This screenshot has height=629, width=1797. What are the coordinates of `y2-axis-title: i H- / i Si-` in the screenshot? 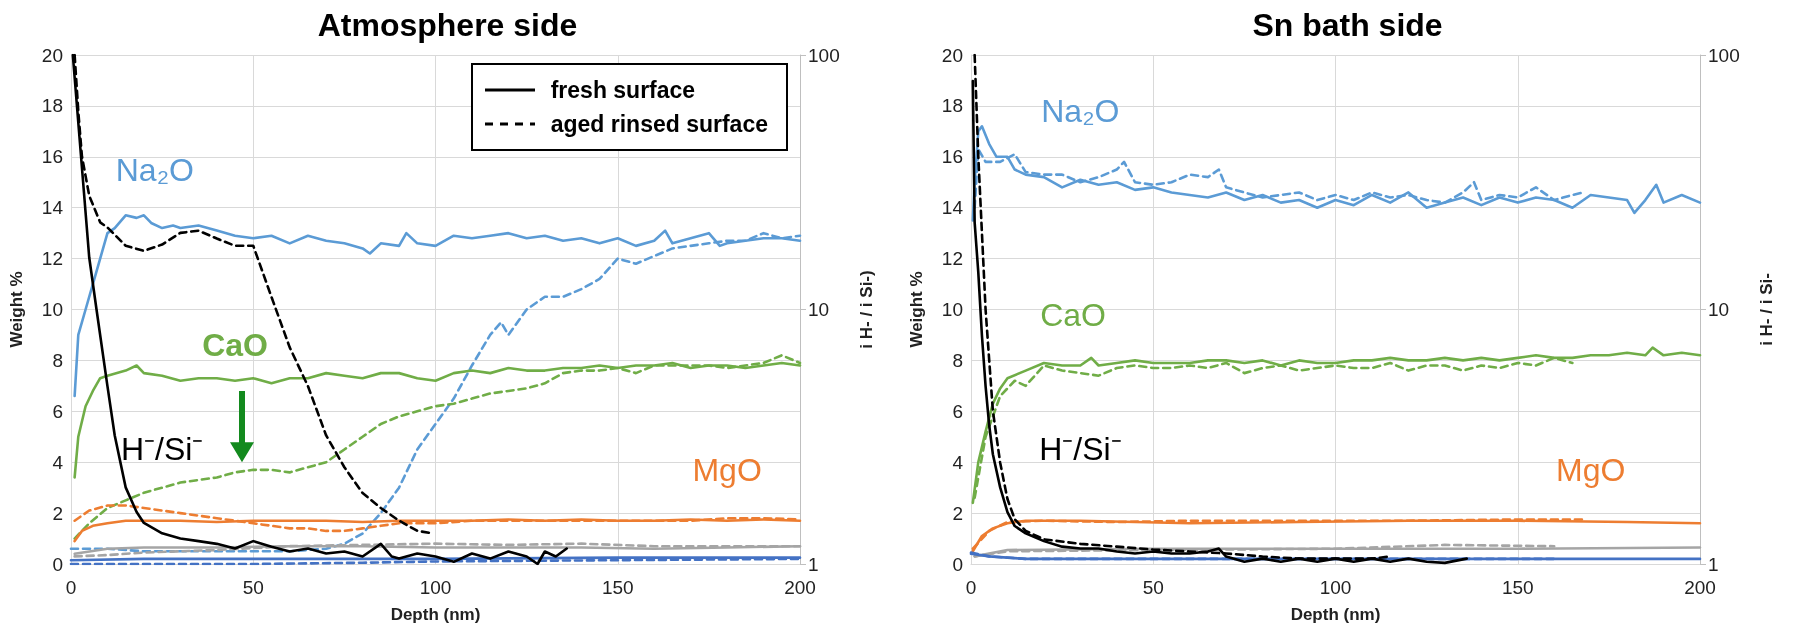 It's located at (1766, 309).